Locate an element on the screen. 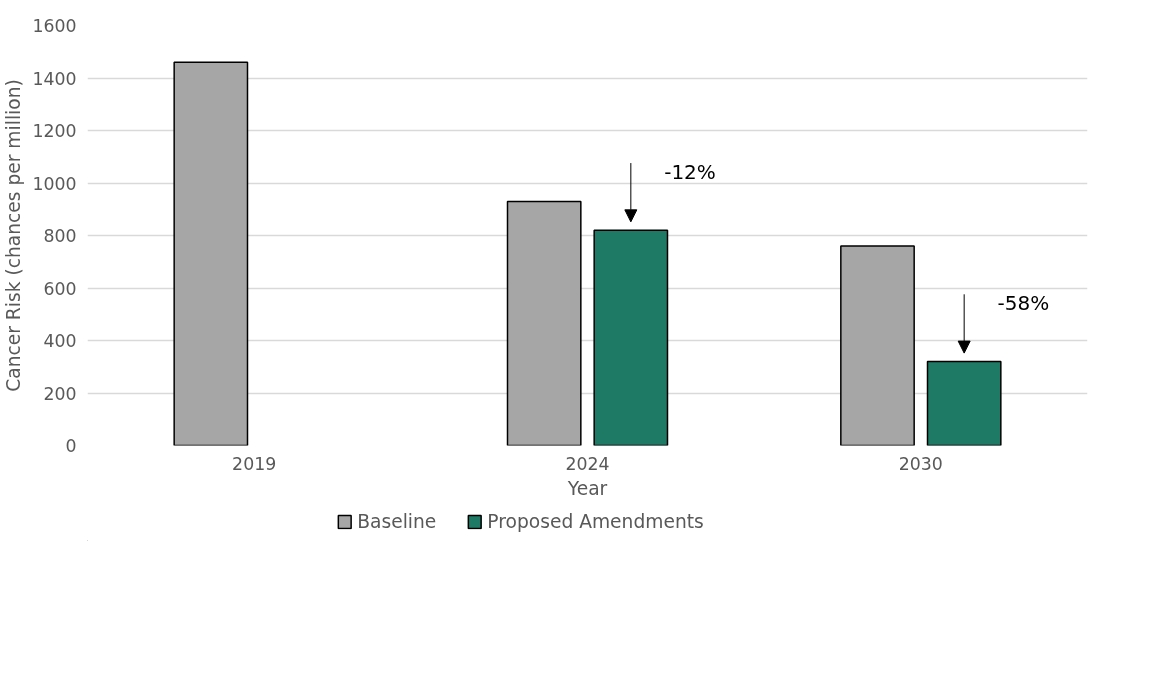 The width and height of the screenshot is (1162, 681). y-tick-label: 600 is located at coordinates (60, 288).